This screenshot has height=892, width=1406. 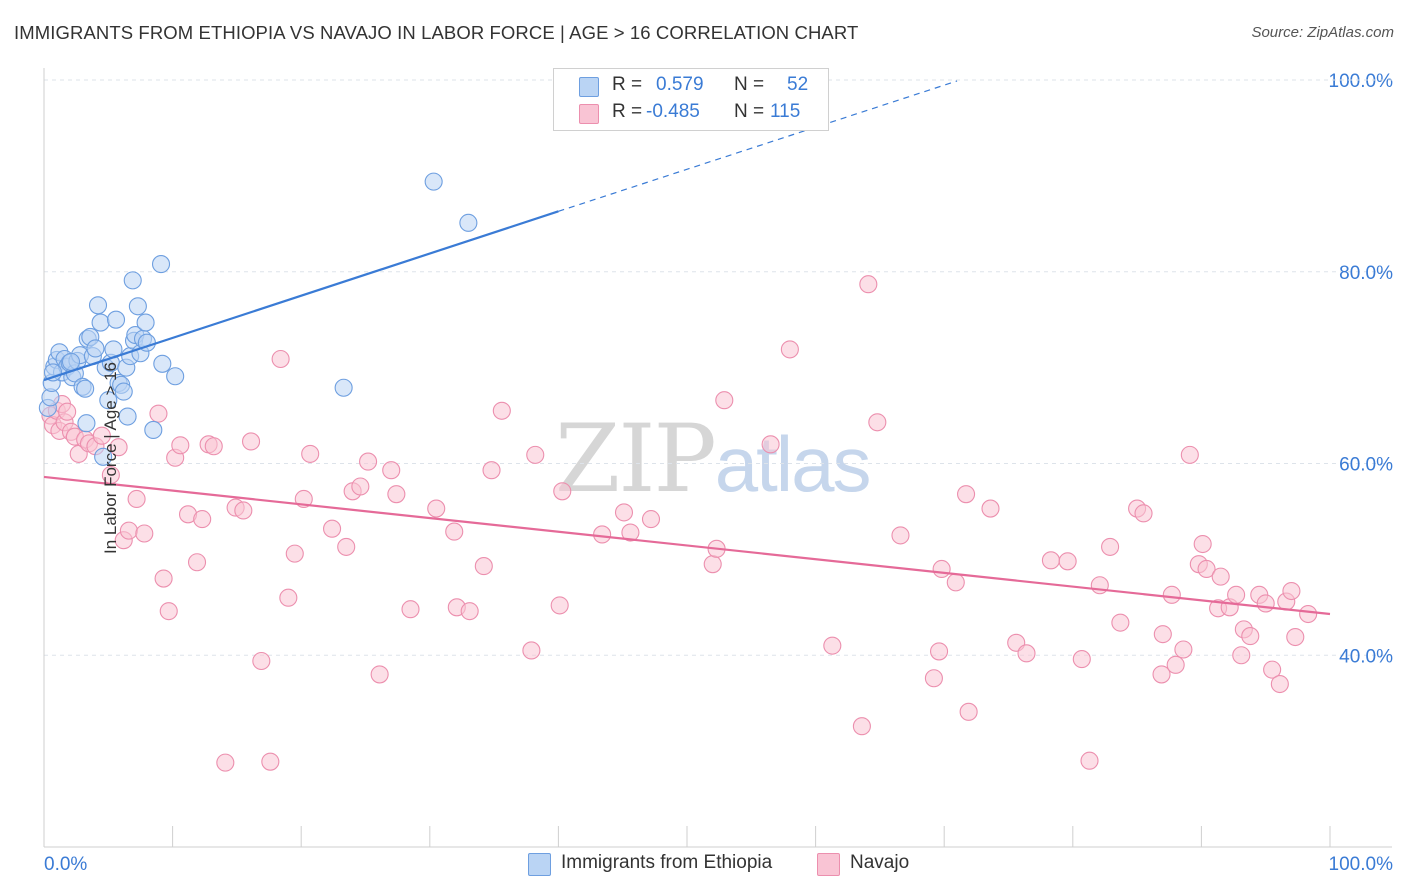 I want to click on legend-ethiopia-label: Immigrants from Ethiopia, so click(x=667, y=862).